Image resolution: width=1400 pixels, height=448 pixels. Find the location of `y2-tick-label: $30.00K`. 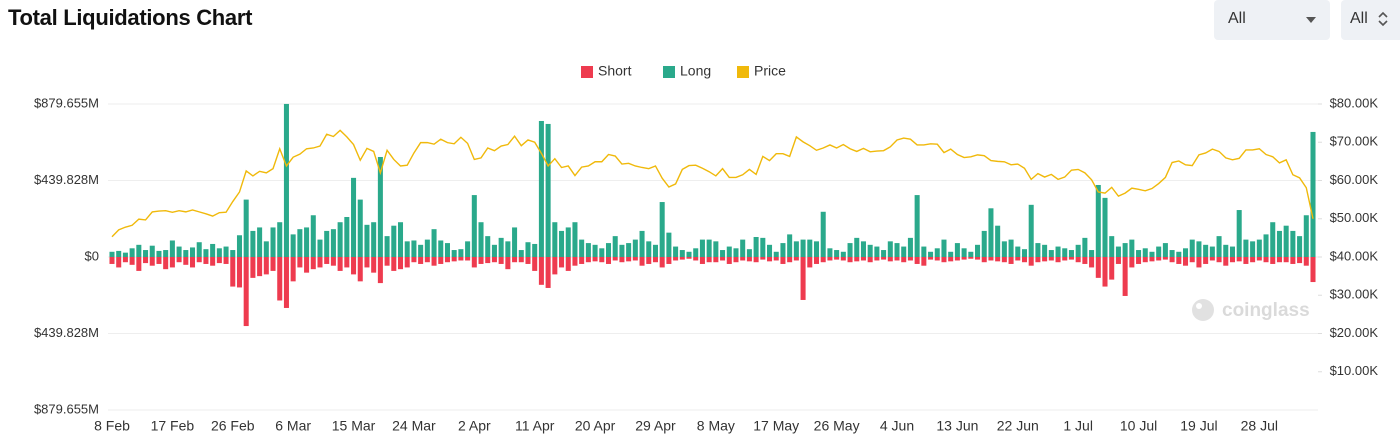

y2-tick-label: $30.00K is located at coordinates (1354, 294).